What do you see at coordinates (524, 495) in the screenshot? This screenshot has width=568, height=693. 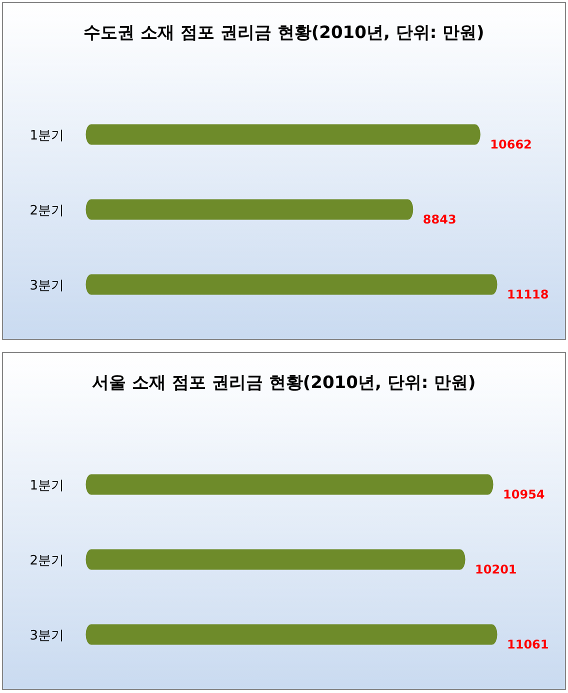 I see `data-label: 10954` at bounding box center [524, 495].